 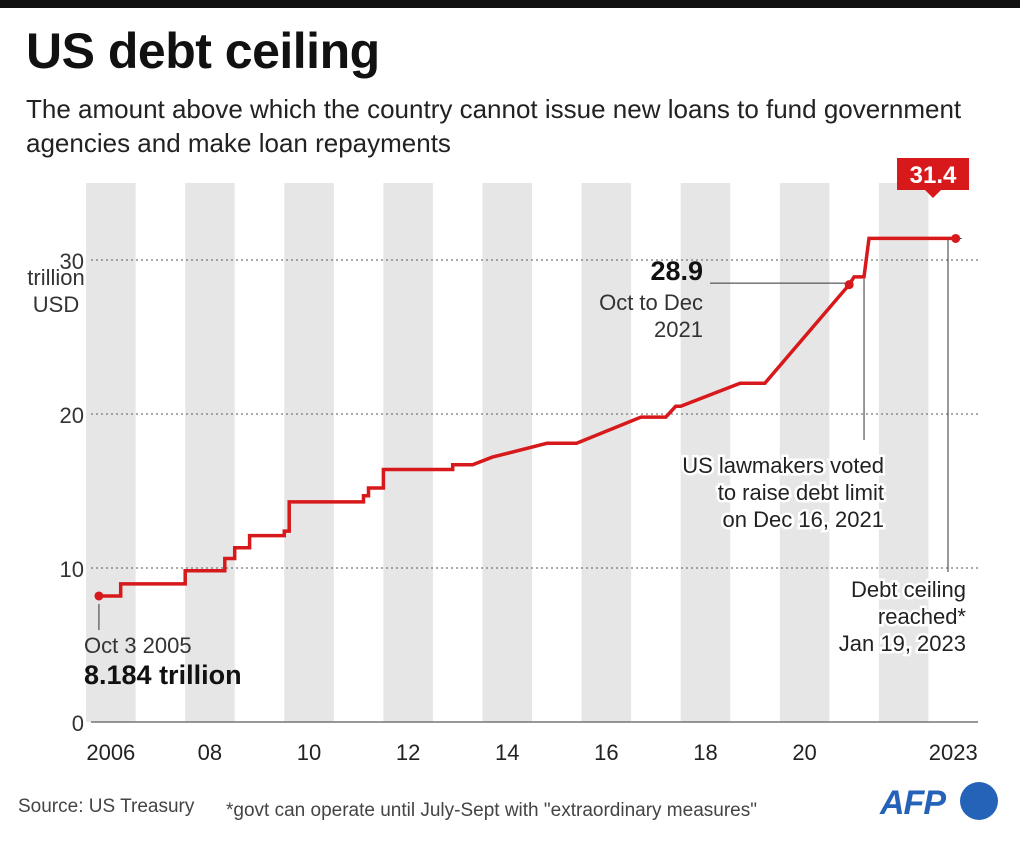 What do you see at coordinates (651, 302) in the screenshot?
I see `oct-date-label: Oct to Dec` at bounding box center [651, 302].